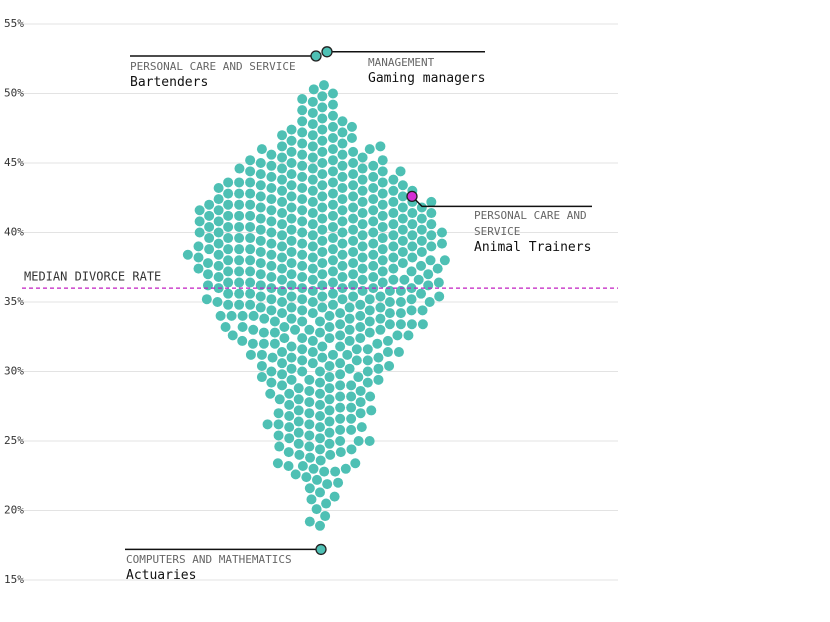 The height and width of the screenshot is (622, 830). Describe the element at coordinates (533, 248) in the screenshot. I see `annotation-name: Animal Trainers` at that location.